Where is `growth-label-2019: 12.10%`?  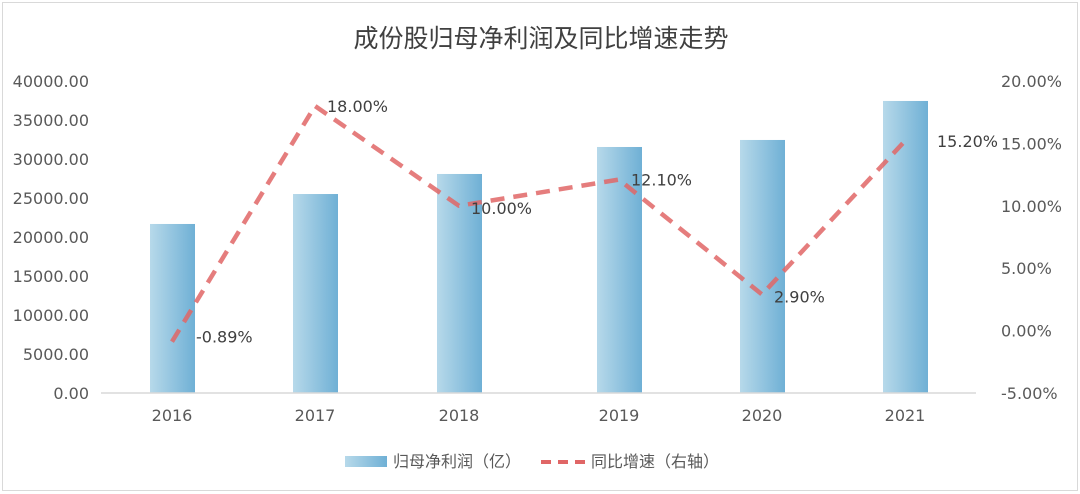 growth-label-2019: 12.10% is located at coordinates (661, 180).